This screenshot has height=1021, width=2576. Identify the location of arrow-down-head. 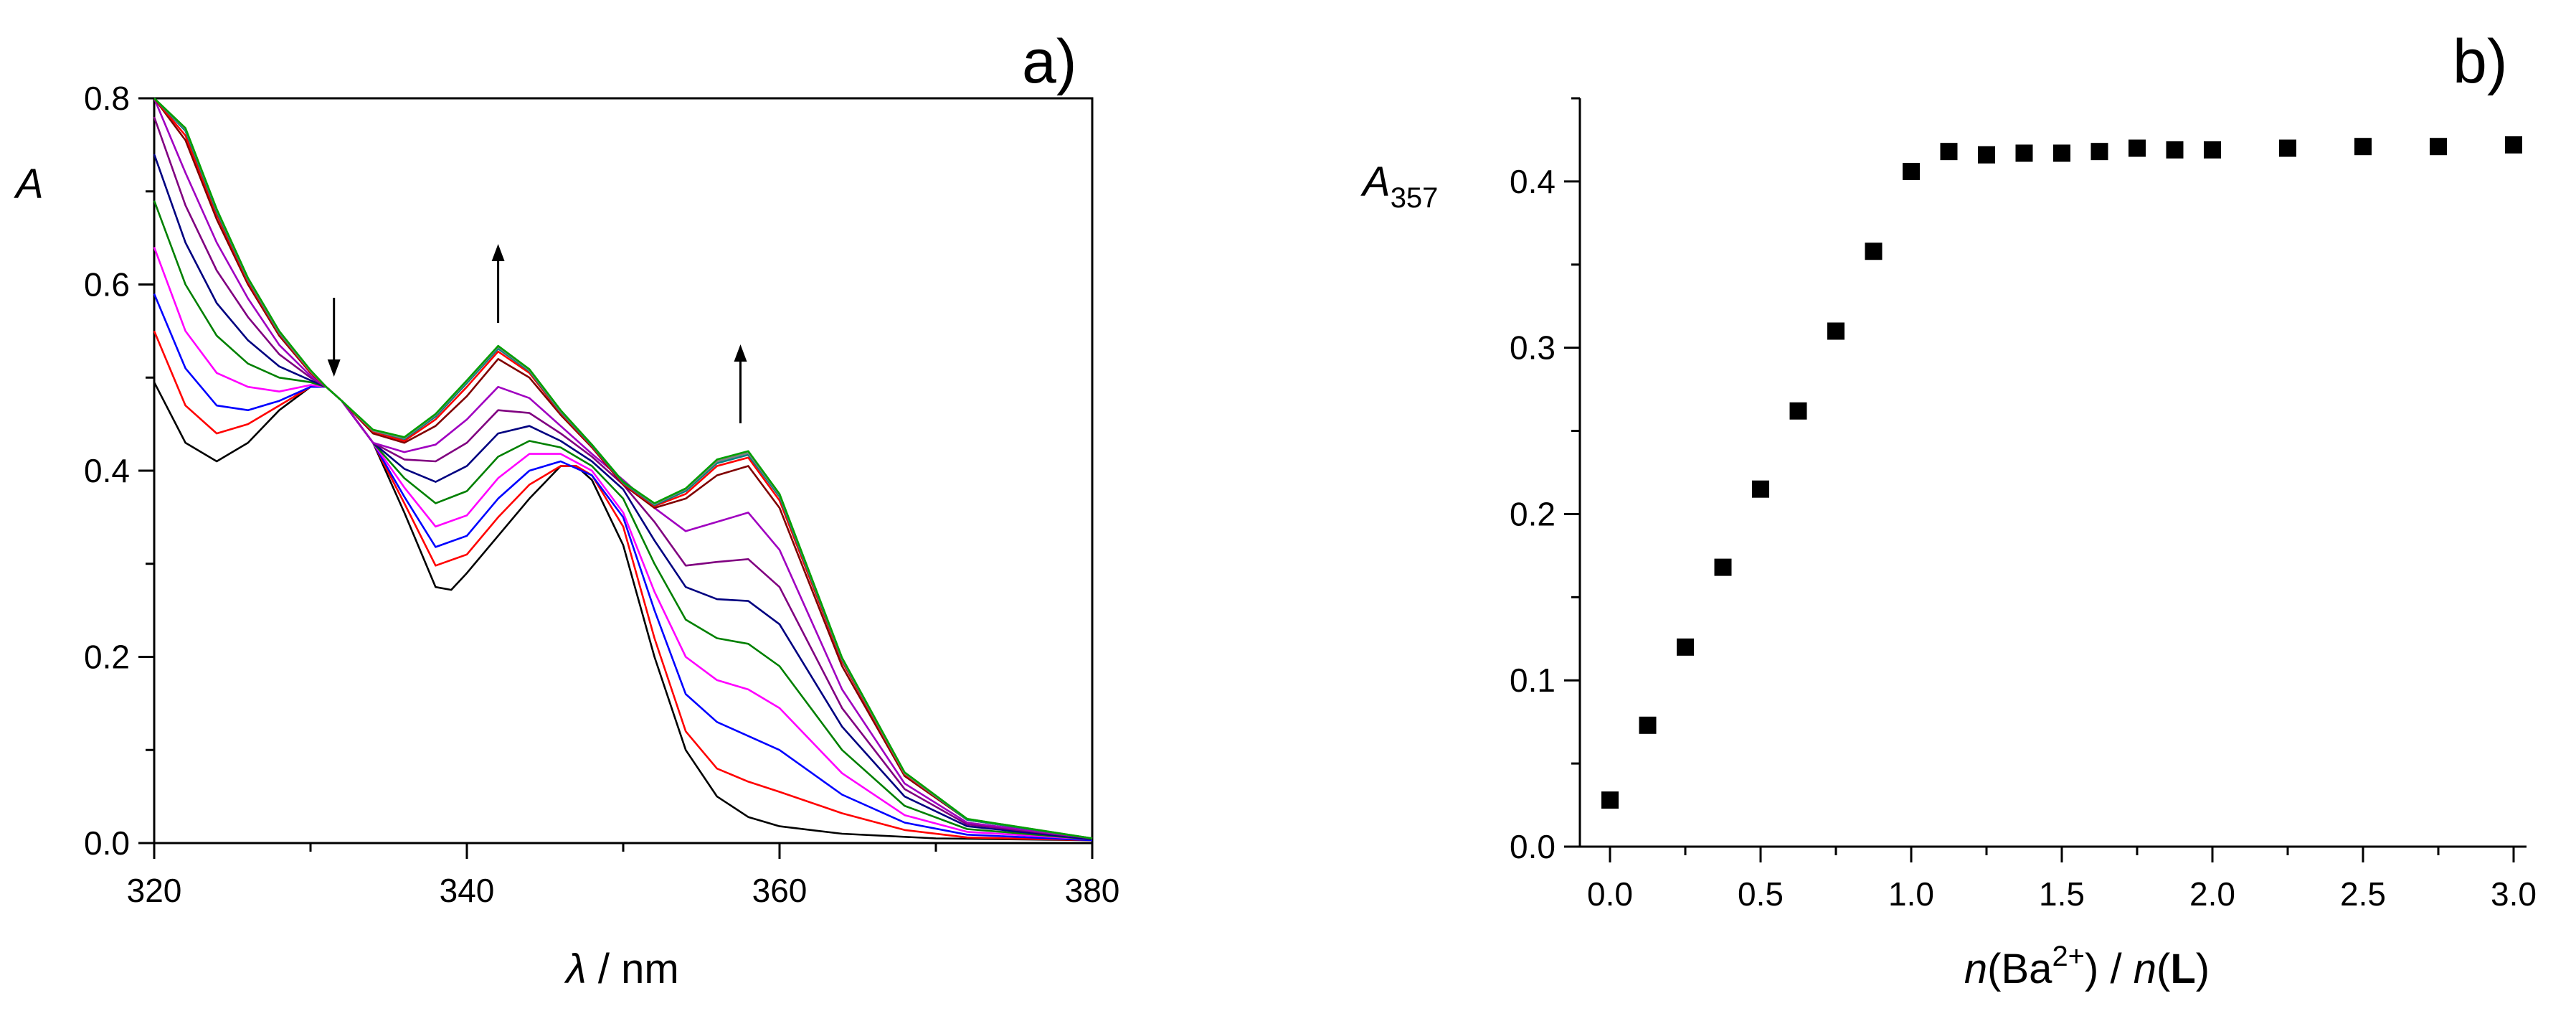
(334, 368).